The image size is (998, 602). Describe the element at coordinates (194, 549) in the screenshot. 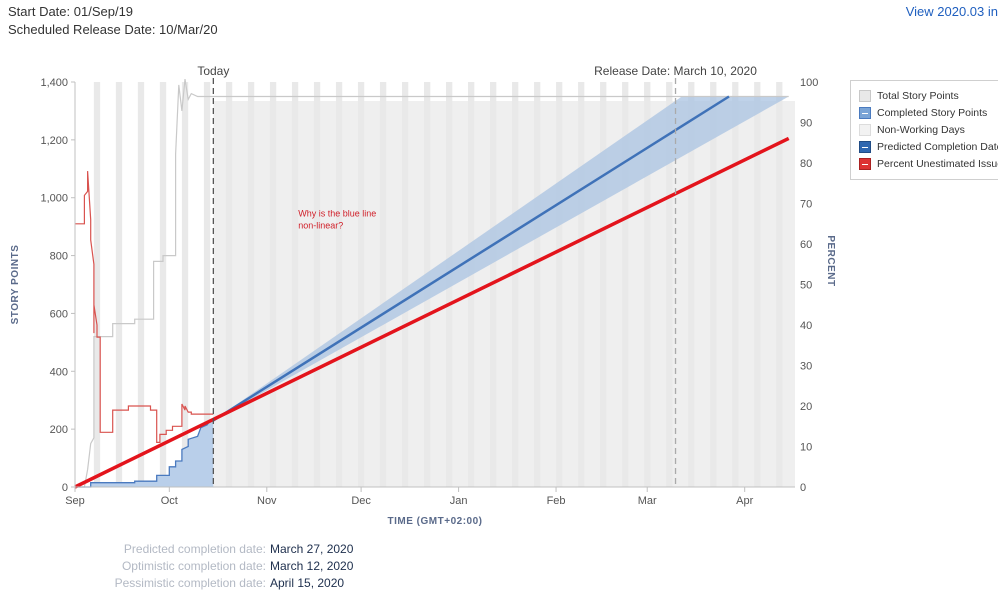

I see `predicted-label: Predicted completion date:` at that location.